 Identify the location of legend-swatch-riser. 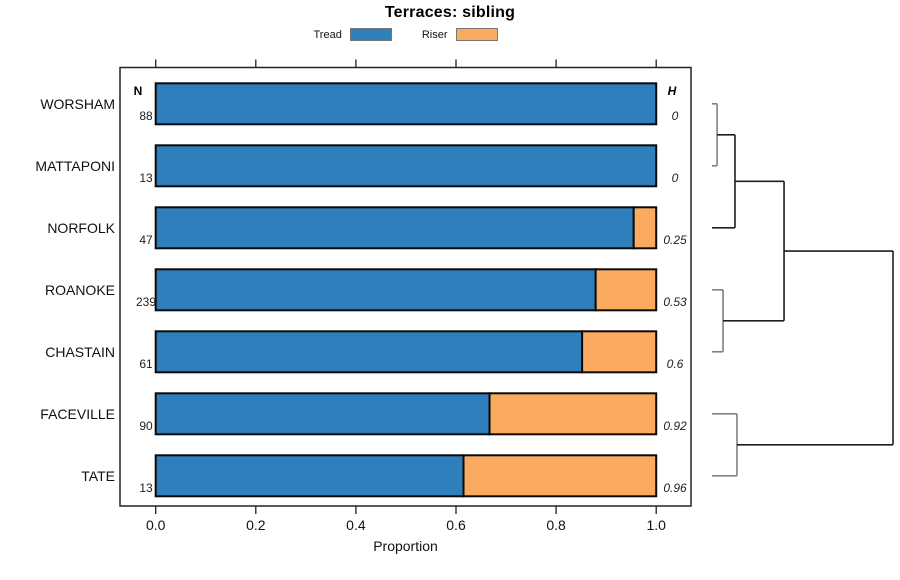
(476, 34).